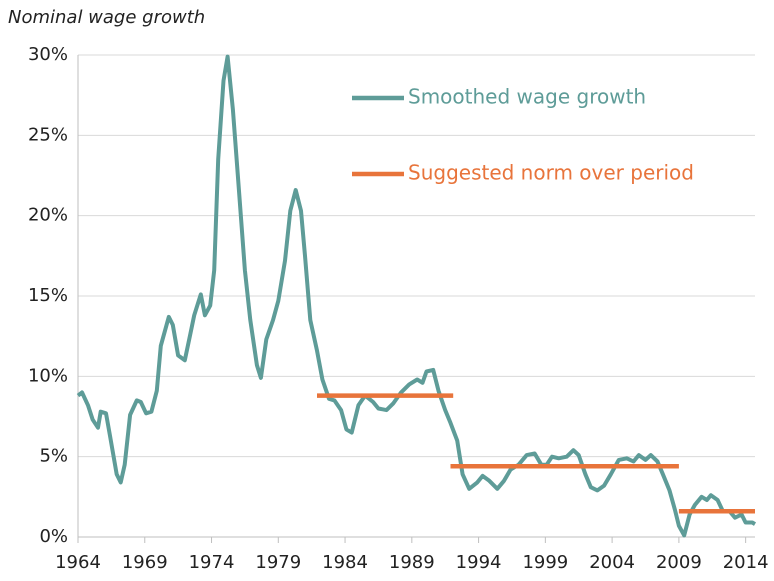 The height and width of the screenshot is (581, 774). I want to click on x-tick-label: 1964, so click(78, 562).